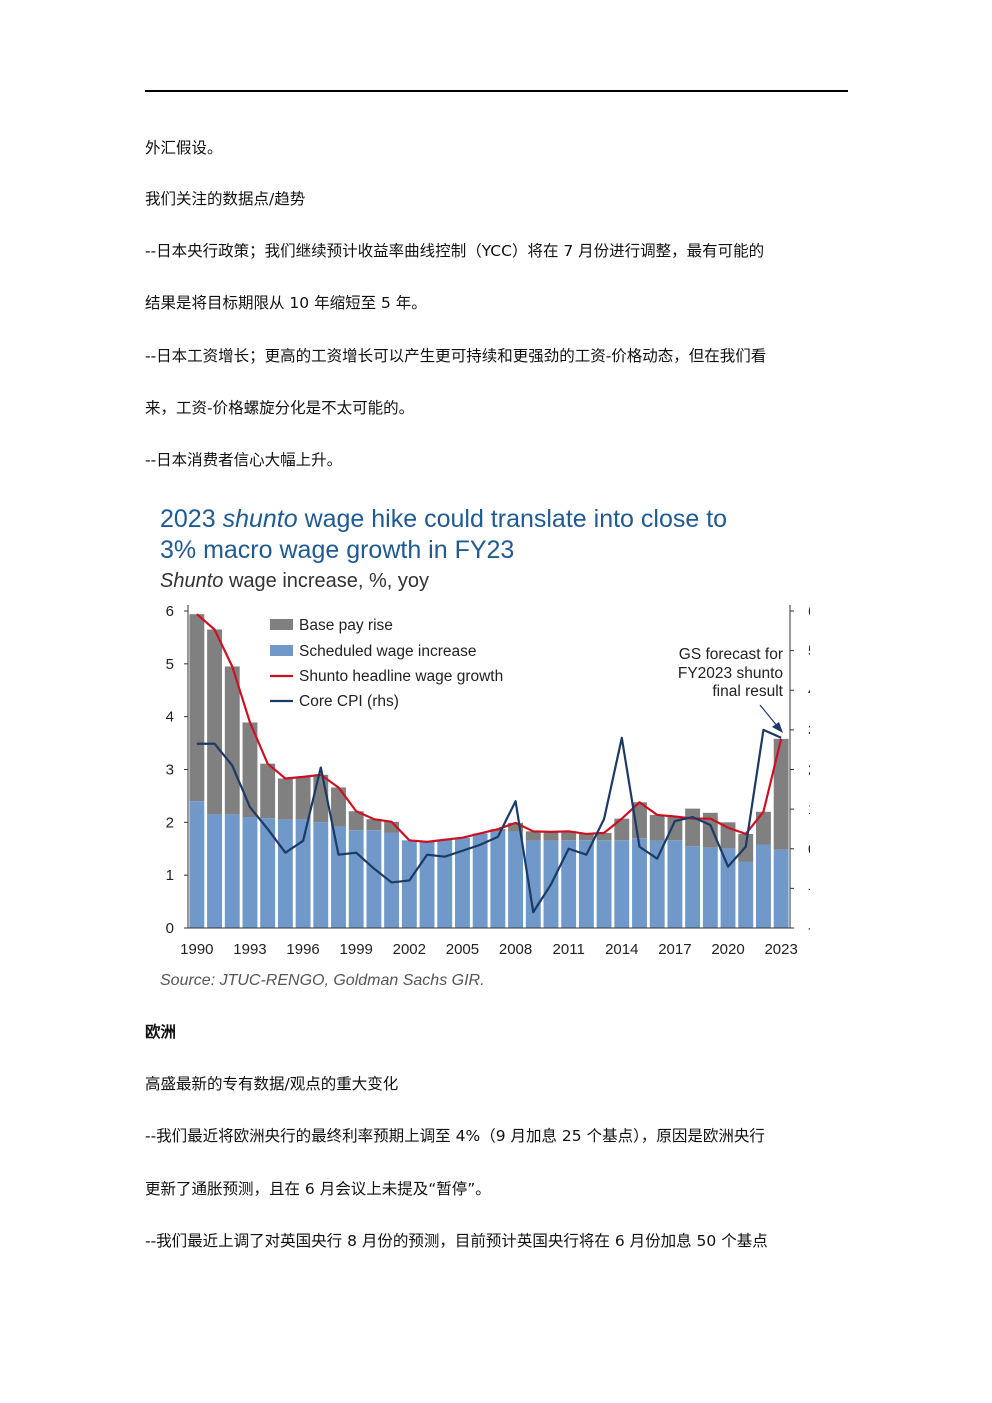  What do you see at coordinates (197, 864) in the screenshot?
I see `bar-scheduled-1990` at bounding box center [197, 864].